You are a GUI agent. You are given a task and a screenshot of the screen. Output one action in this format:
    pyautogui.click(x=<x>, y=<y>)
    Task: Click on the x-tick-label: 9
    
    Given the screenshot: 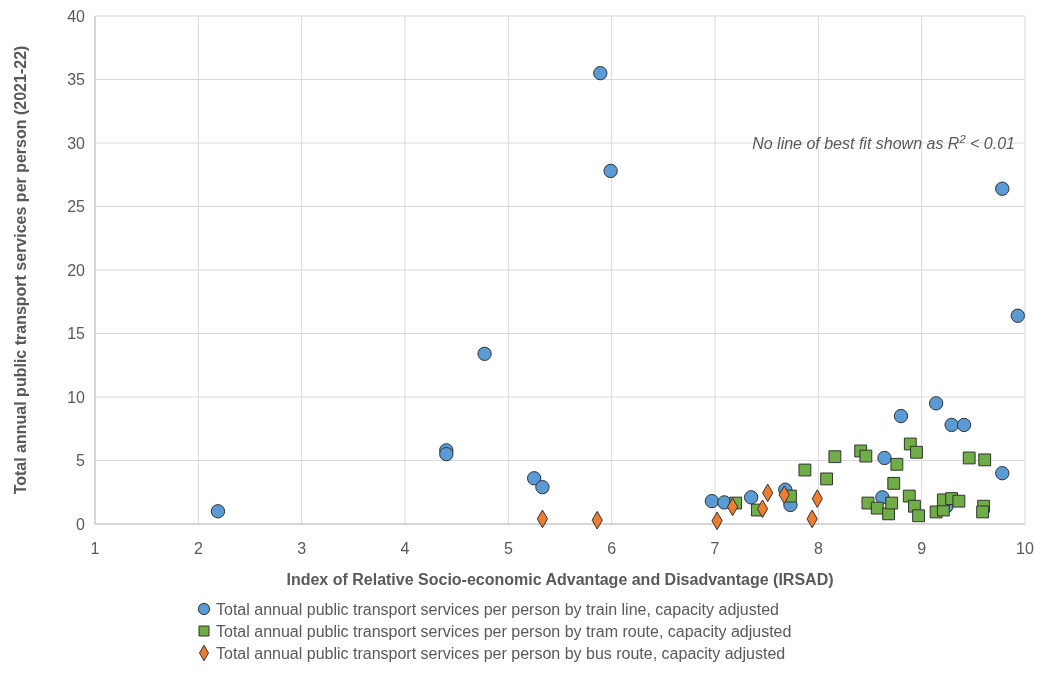 What is the action you would take?
    pyautogui.click(x=922, y=548)
    